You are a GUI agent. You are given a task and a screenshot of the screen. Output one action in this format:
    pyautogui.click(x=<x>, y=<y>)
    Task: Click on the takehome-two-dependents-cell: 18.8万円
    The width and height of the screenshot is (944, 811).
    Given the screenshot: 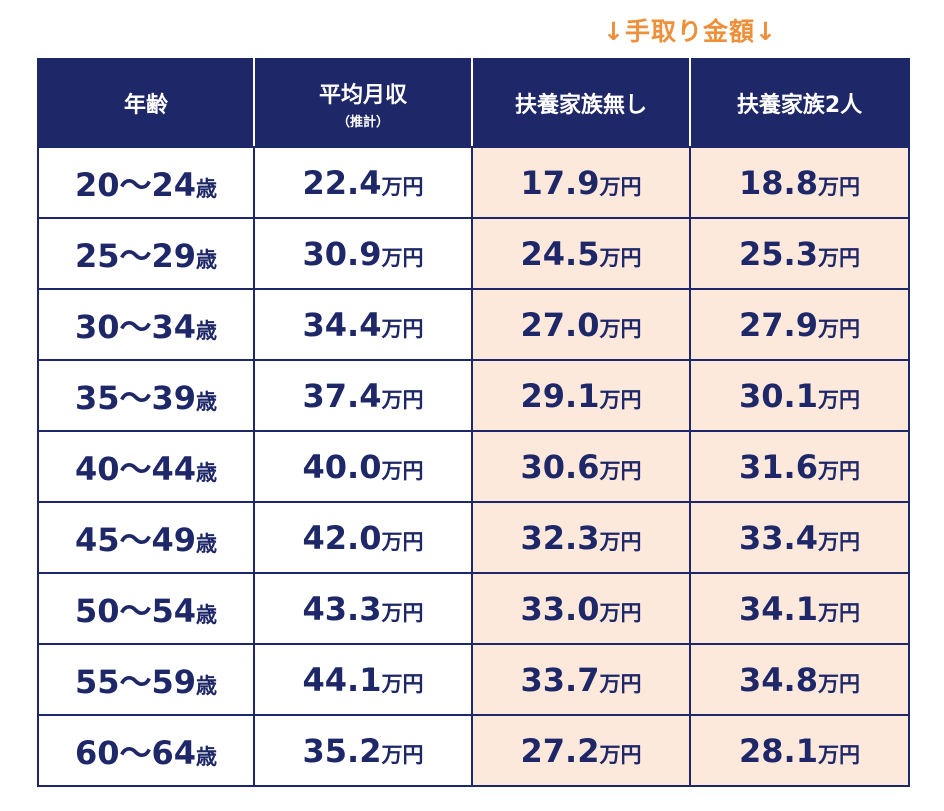 What is the action you would take?
    pyautogui.click(x=799, y=182)
    